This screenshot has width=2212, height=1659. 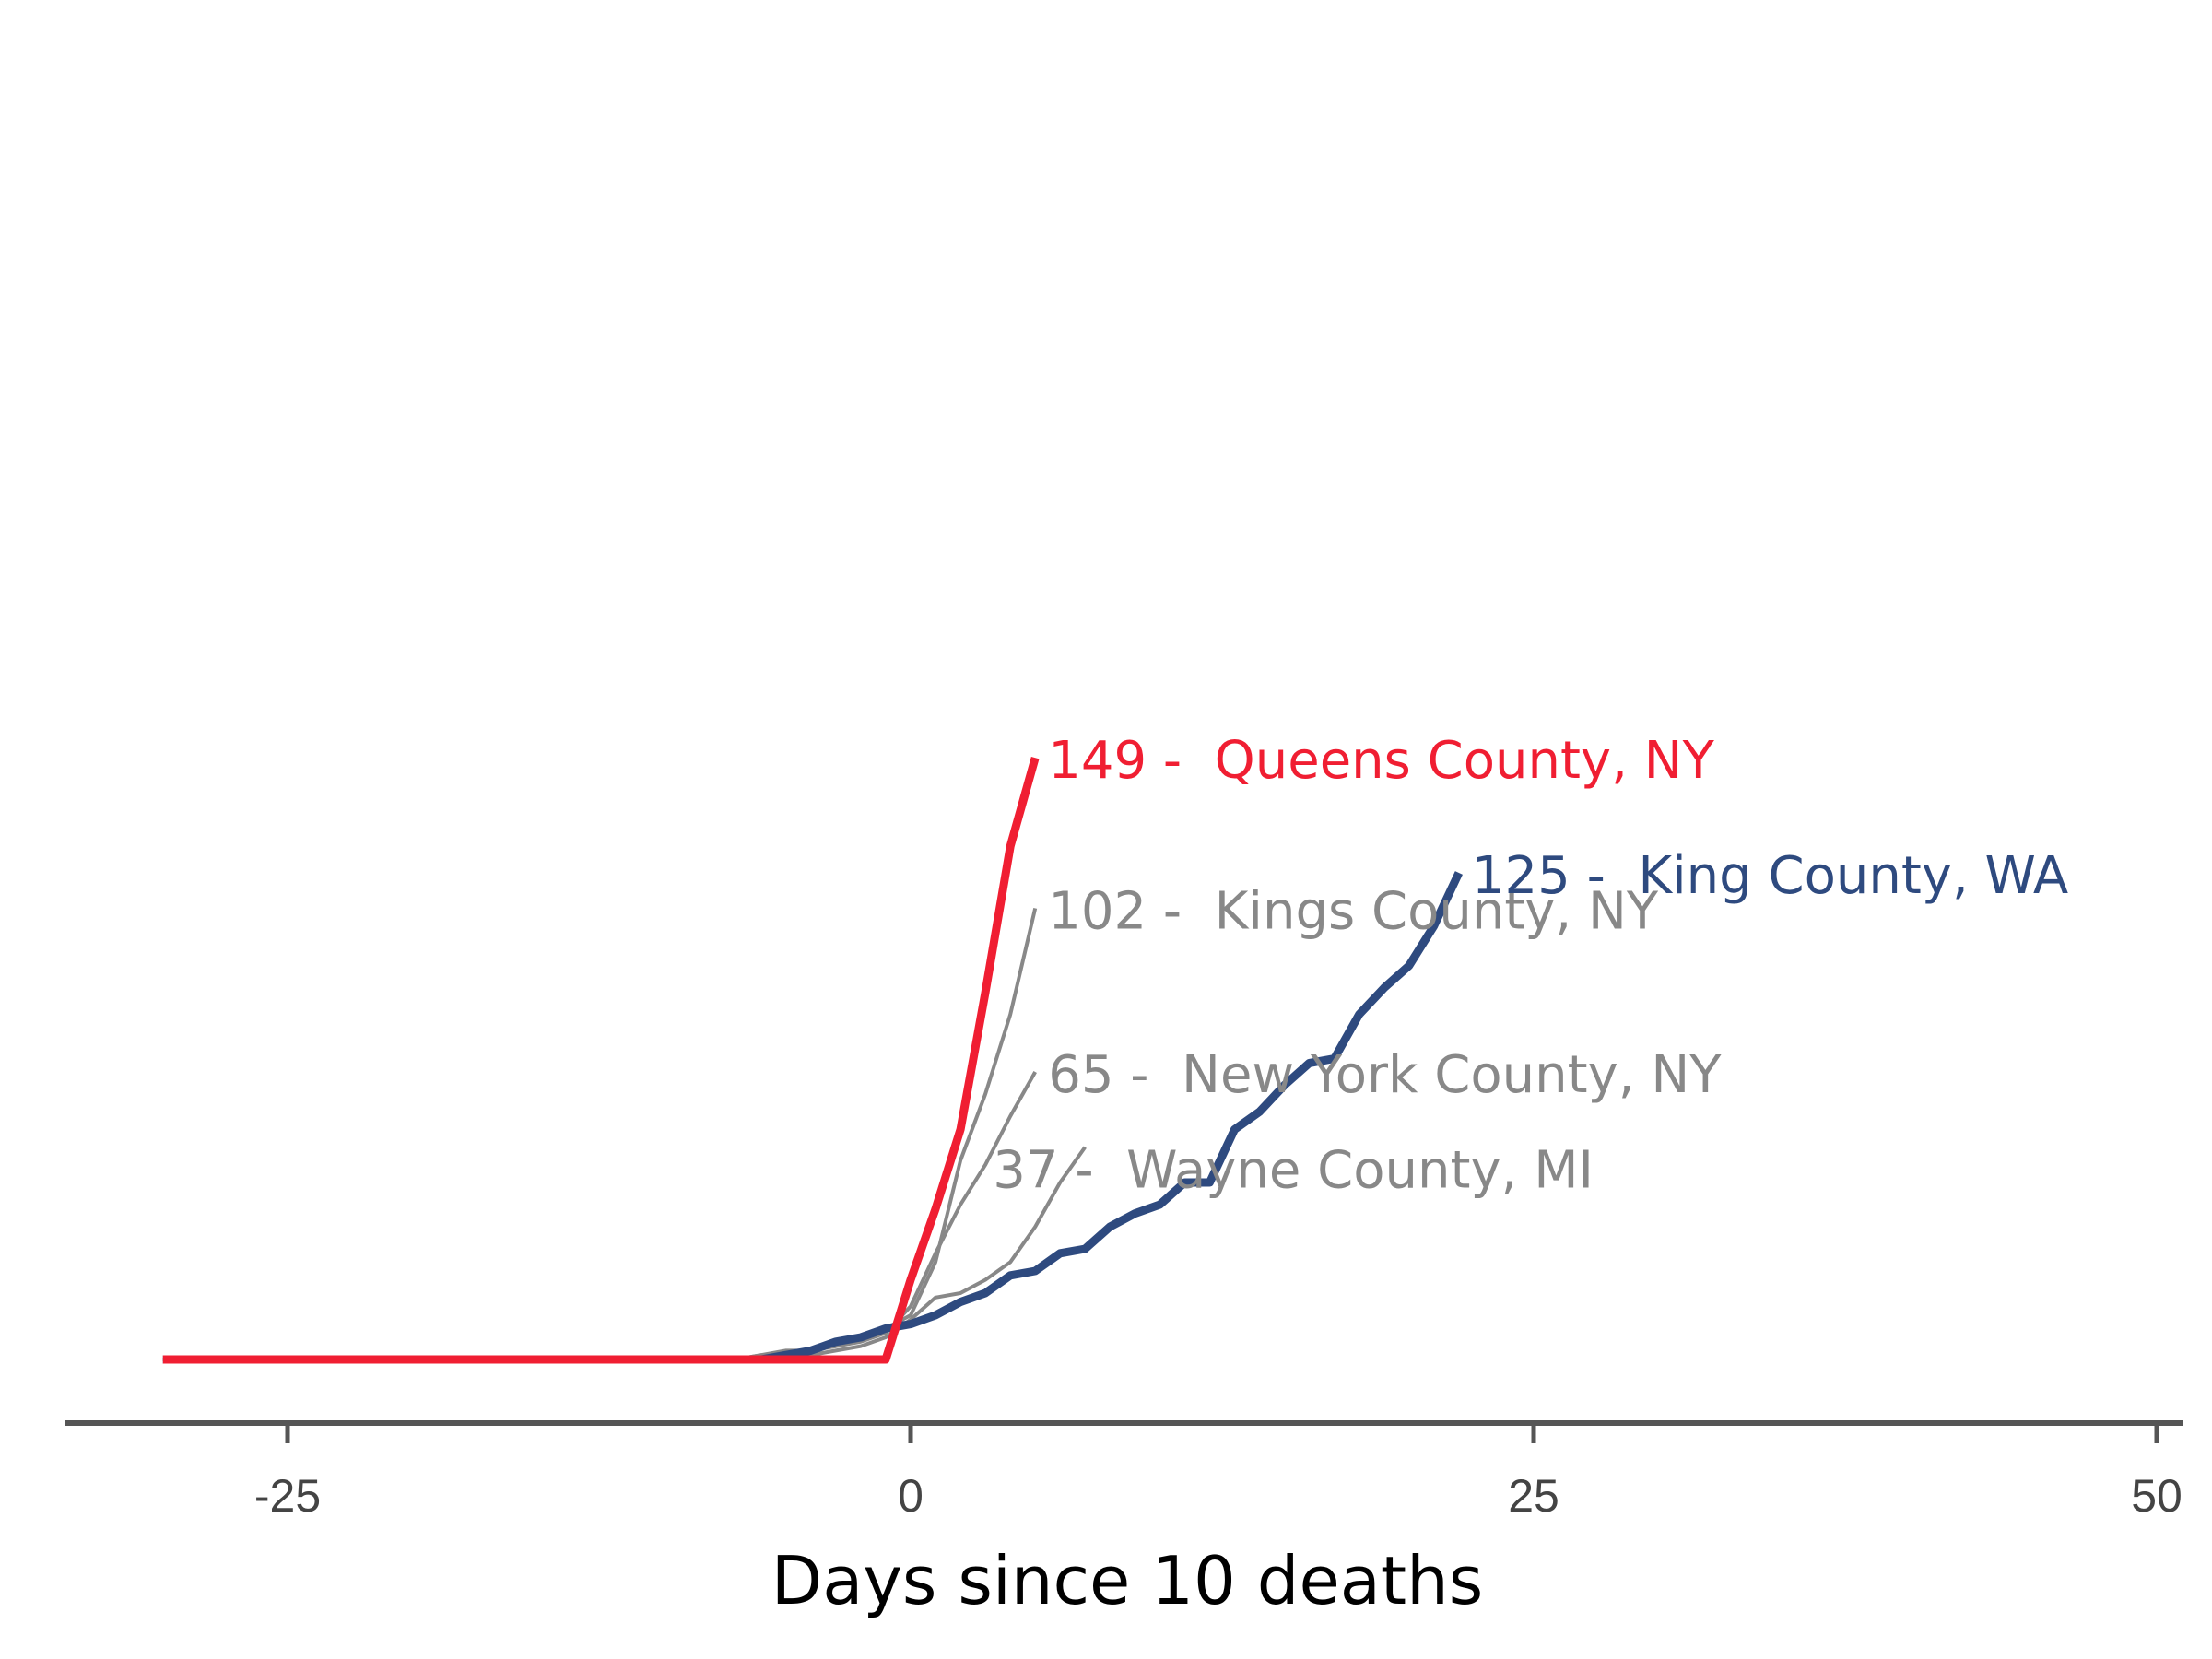 I want to click on series-line-wayne-county-mi, so click(x=624, y=1253).